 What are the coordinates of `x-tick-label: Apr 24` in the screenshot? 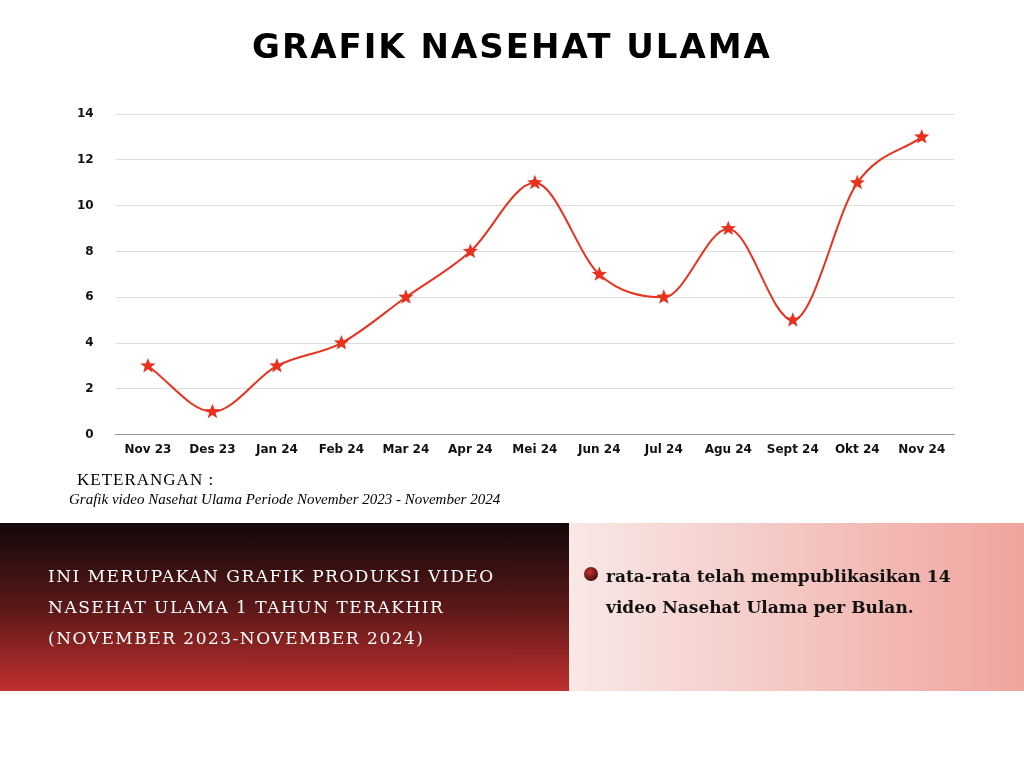 It's located at (470, 448).